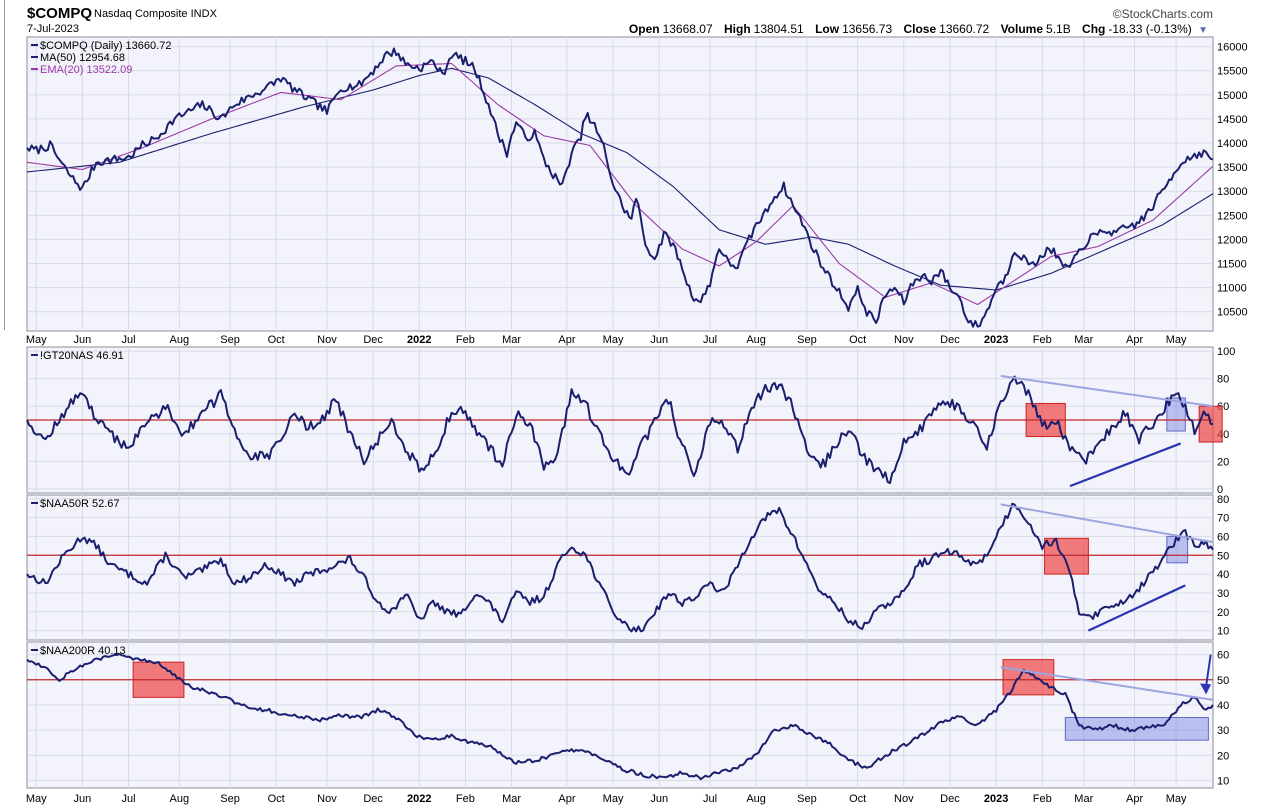  What do you see at coordinates (1176, 414) in the screenshot?
I see `blue-highlight-box` at bounding box center [1176, 414].